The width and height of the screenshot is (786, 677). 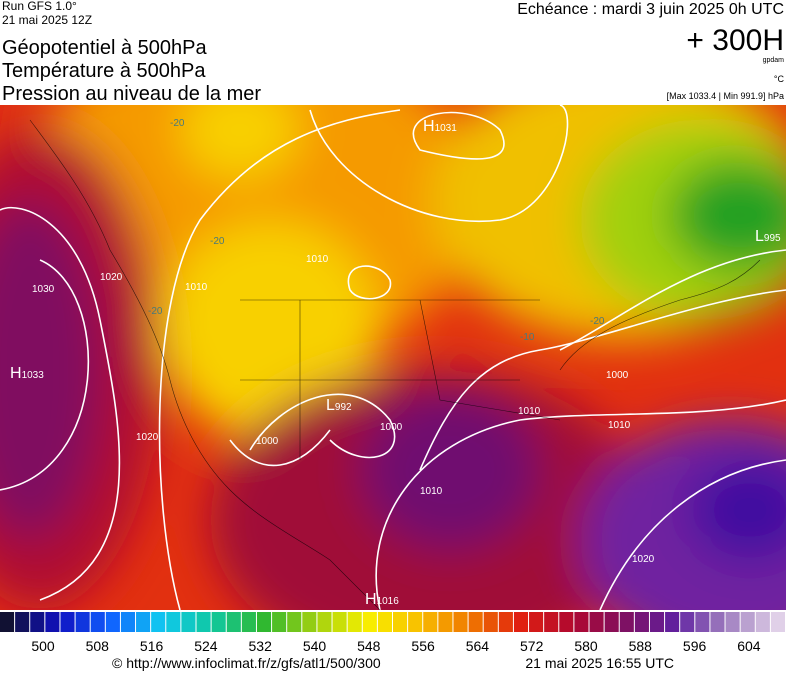 I want to click on pressure-range: [Max 1033.4 | Min 991.9] hPa, so click(x=725, y=96).